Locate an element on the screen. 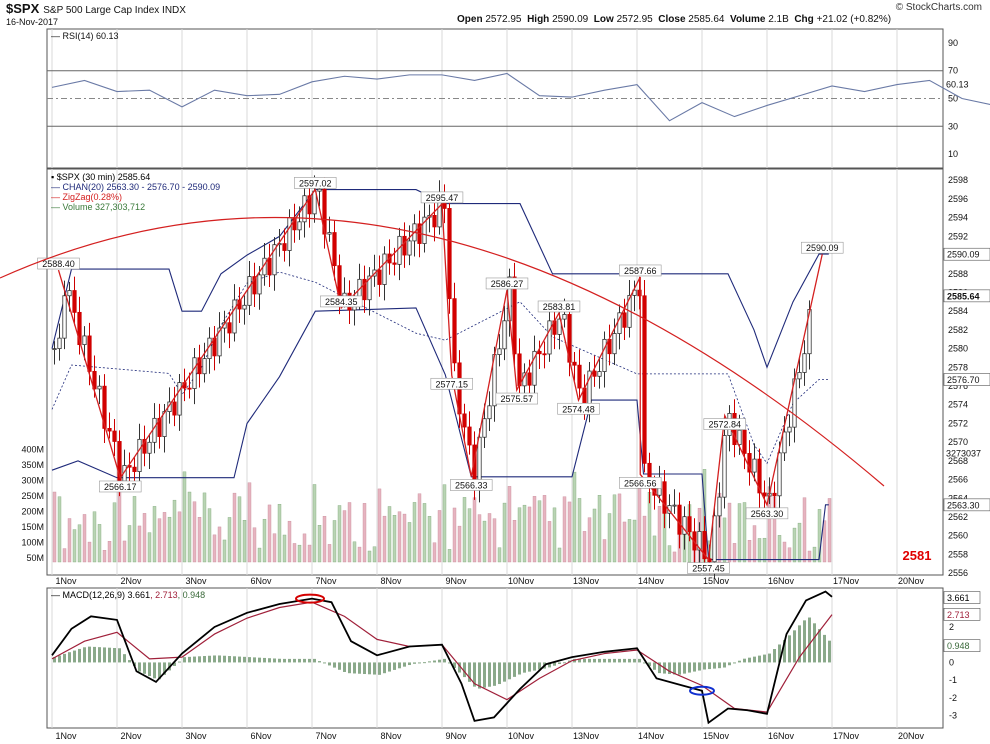 The height and width of the screenshot is (744, 990). close-label: Close is located at coordinates (672, 19).